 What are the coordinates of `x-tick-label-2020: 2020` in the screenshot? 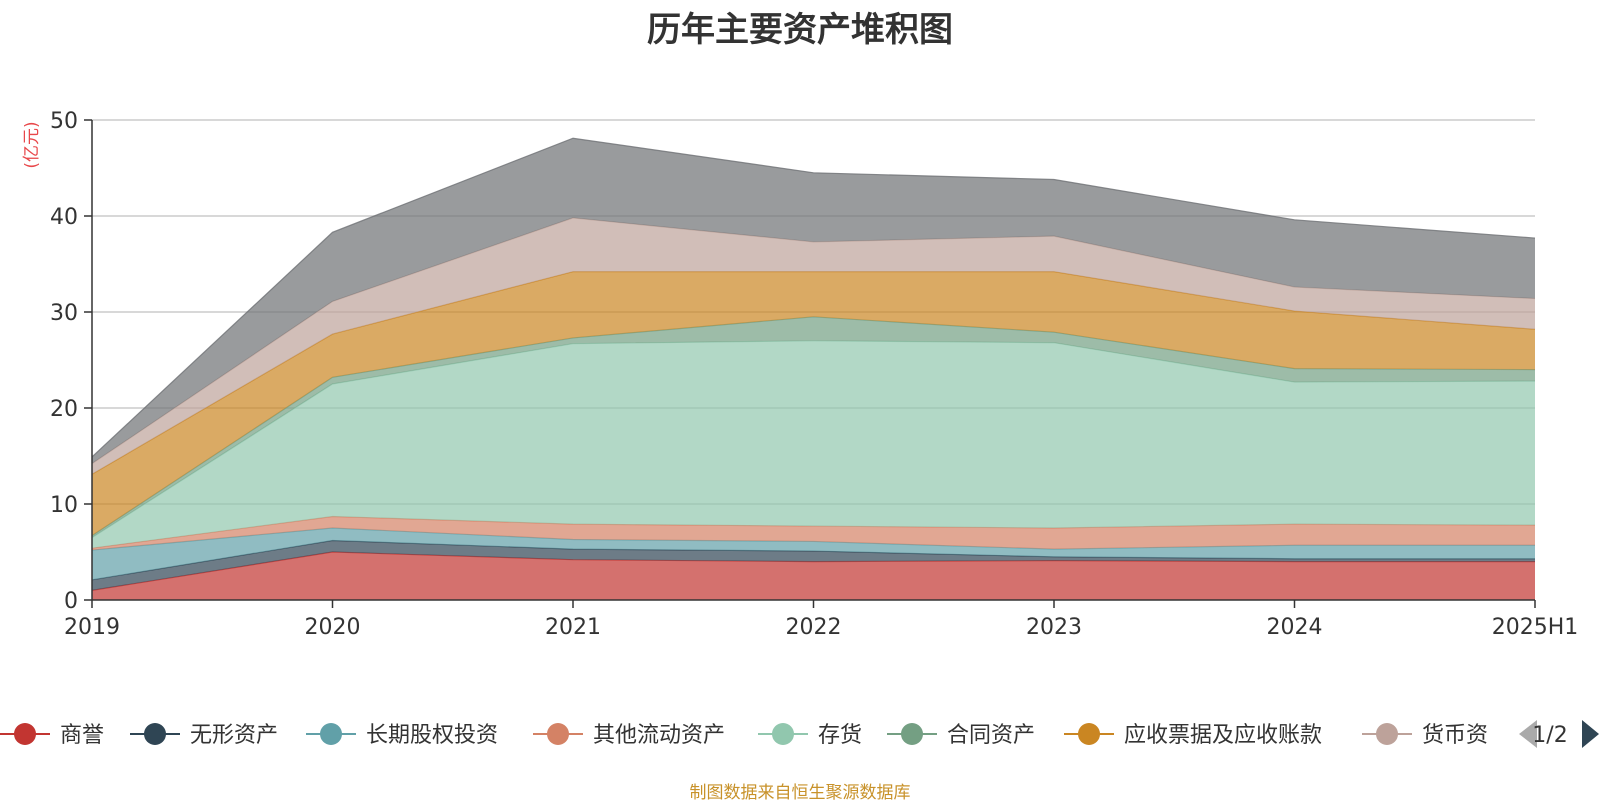 It's located at (333, 627).